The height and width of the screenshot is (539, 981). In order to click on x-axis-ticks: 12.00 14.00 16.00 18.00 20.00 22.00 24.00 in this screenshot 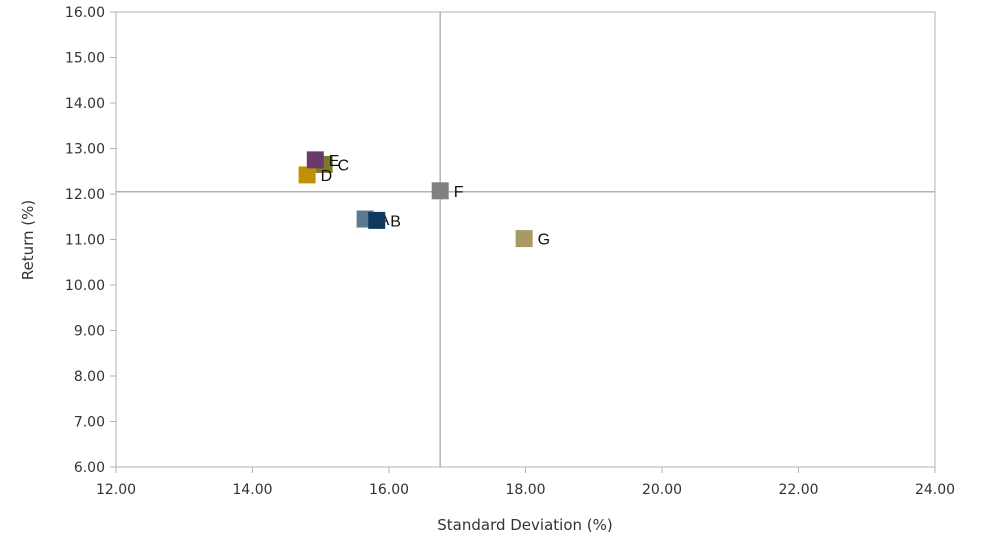, I will do `click(525, 482)`.